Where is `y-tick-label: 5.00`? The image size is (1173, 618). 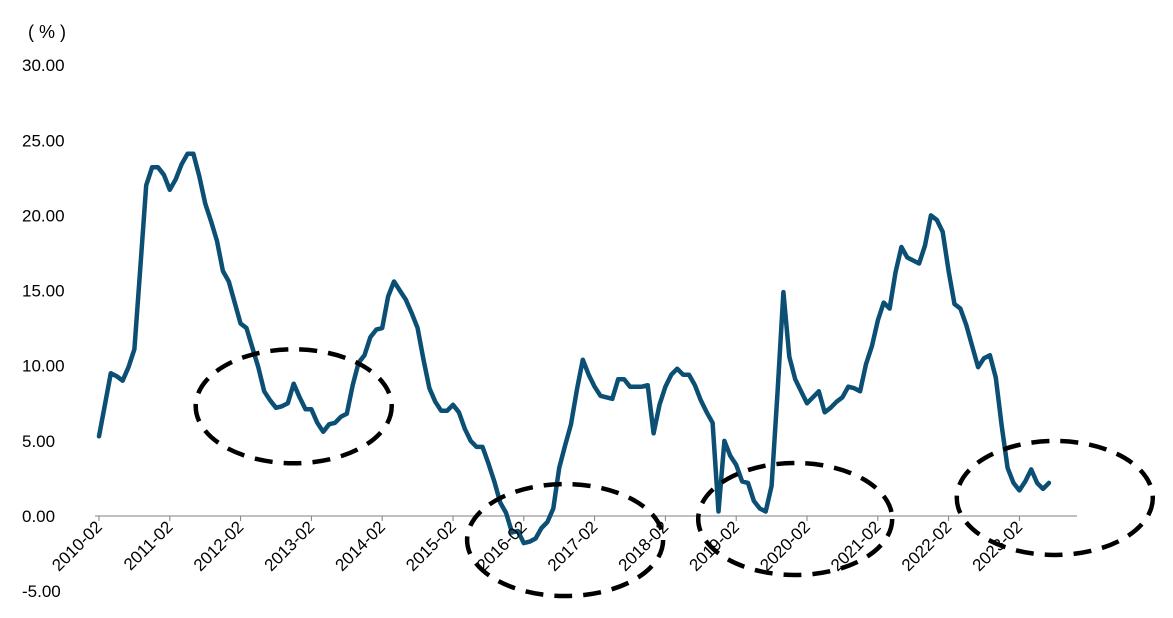
y-tick-label: 5.00 is located at coordinates (38, 441).